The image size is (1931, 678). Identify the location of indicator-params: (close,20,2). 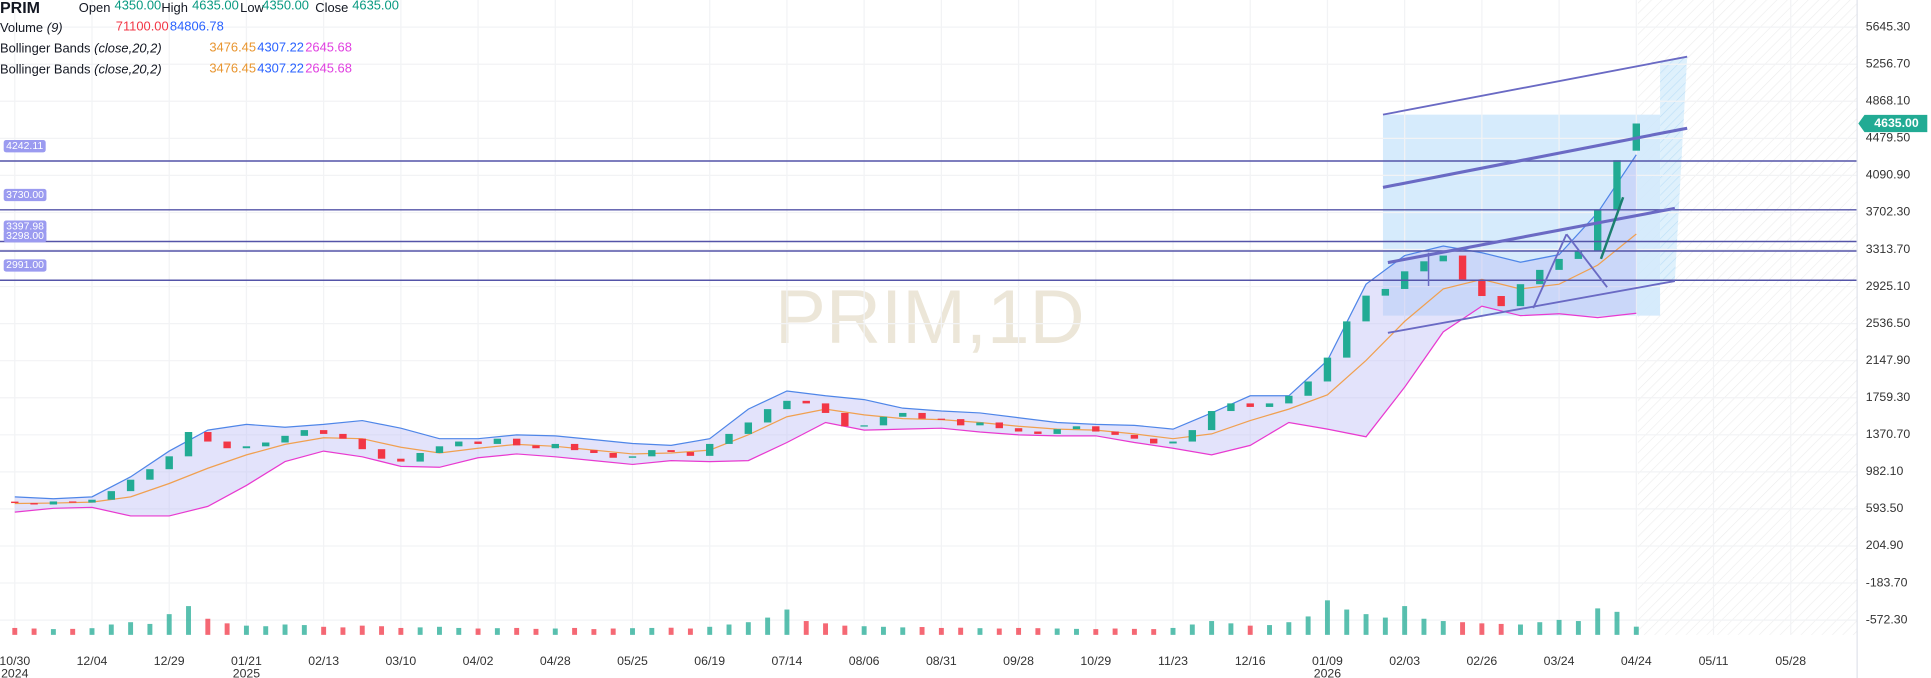
(127, 48).